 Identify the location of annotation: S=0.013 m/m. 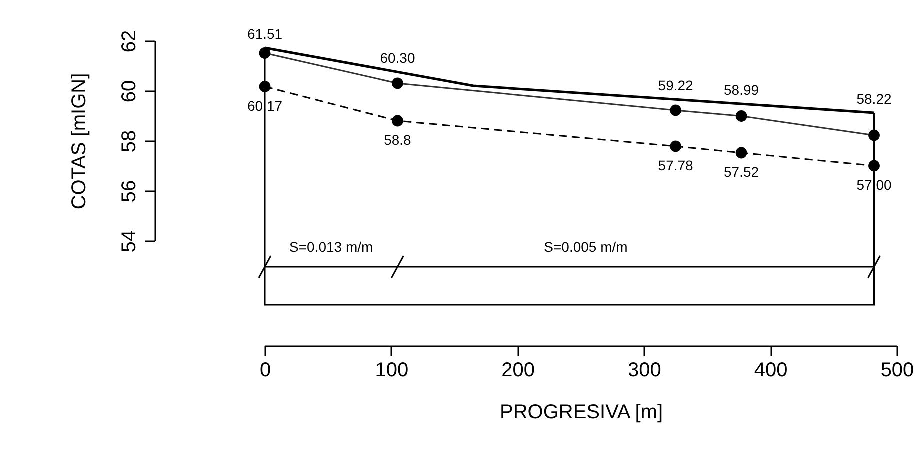
(332, 247).